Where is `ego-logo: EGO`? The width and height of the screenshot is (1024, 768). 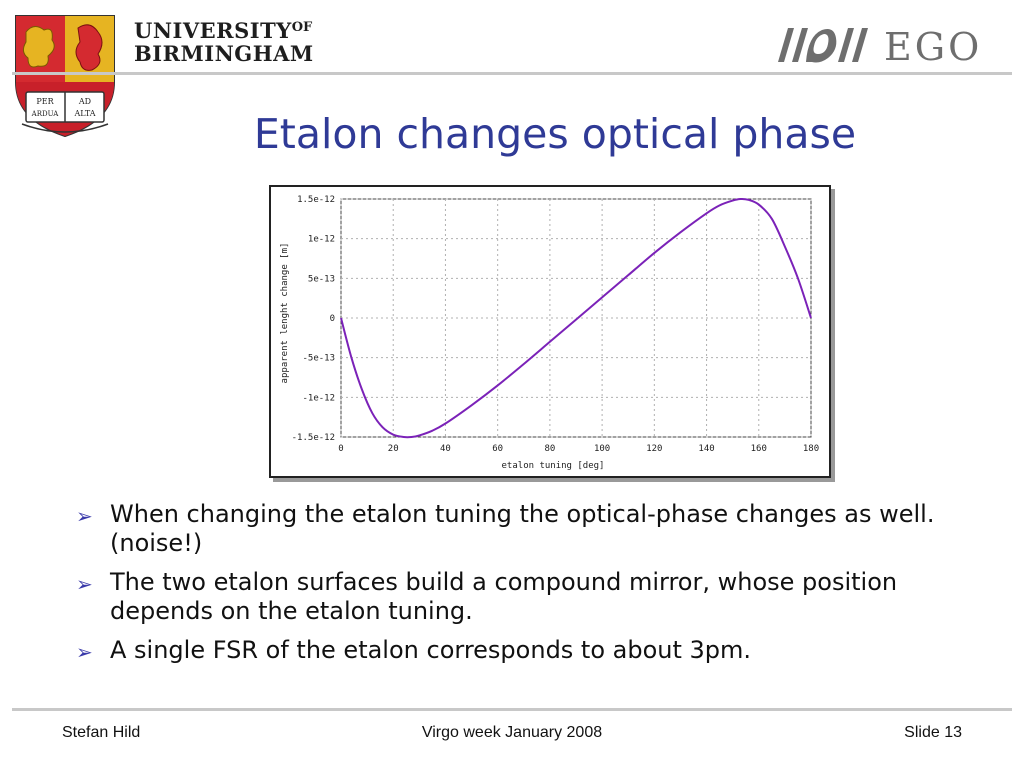 ego-logo: EGO is located at coordinates (880, 46).